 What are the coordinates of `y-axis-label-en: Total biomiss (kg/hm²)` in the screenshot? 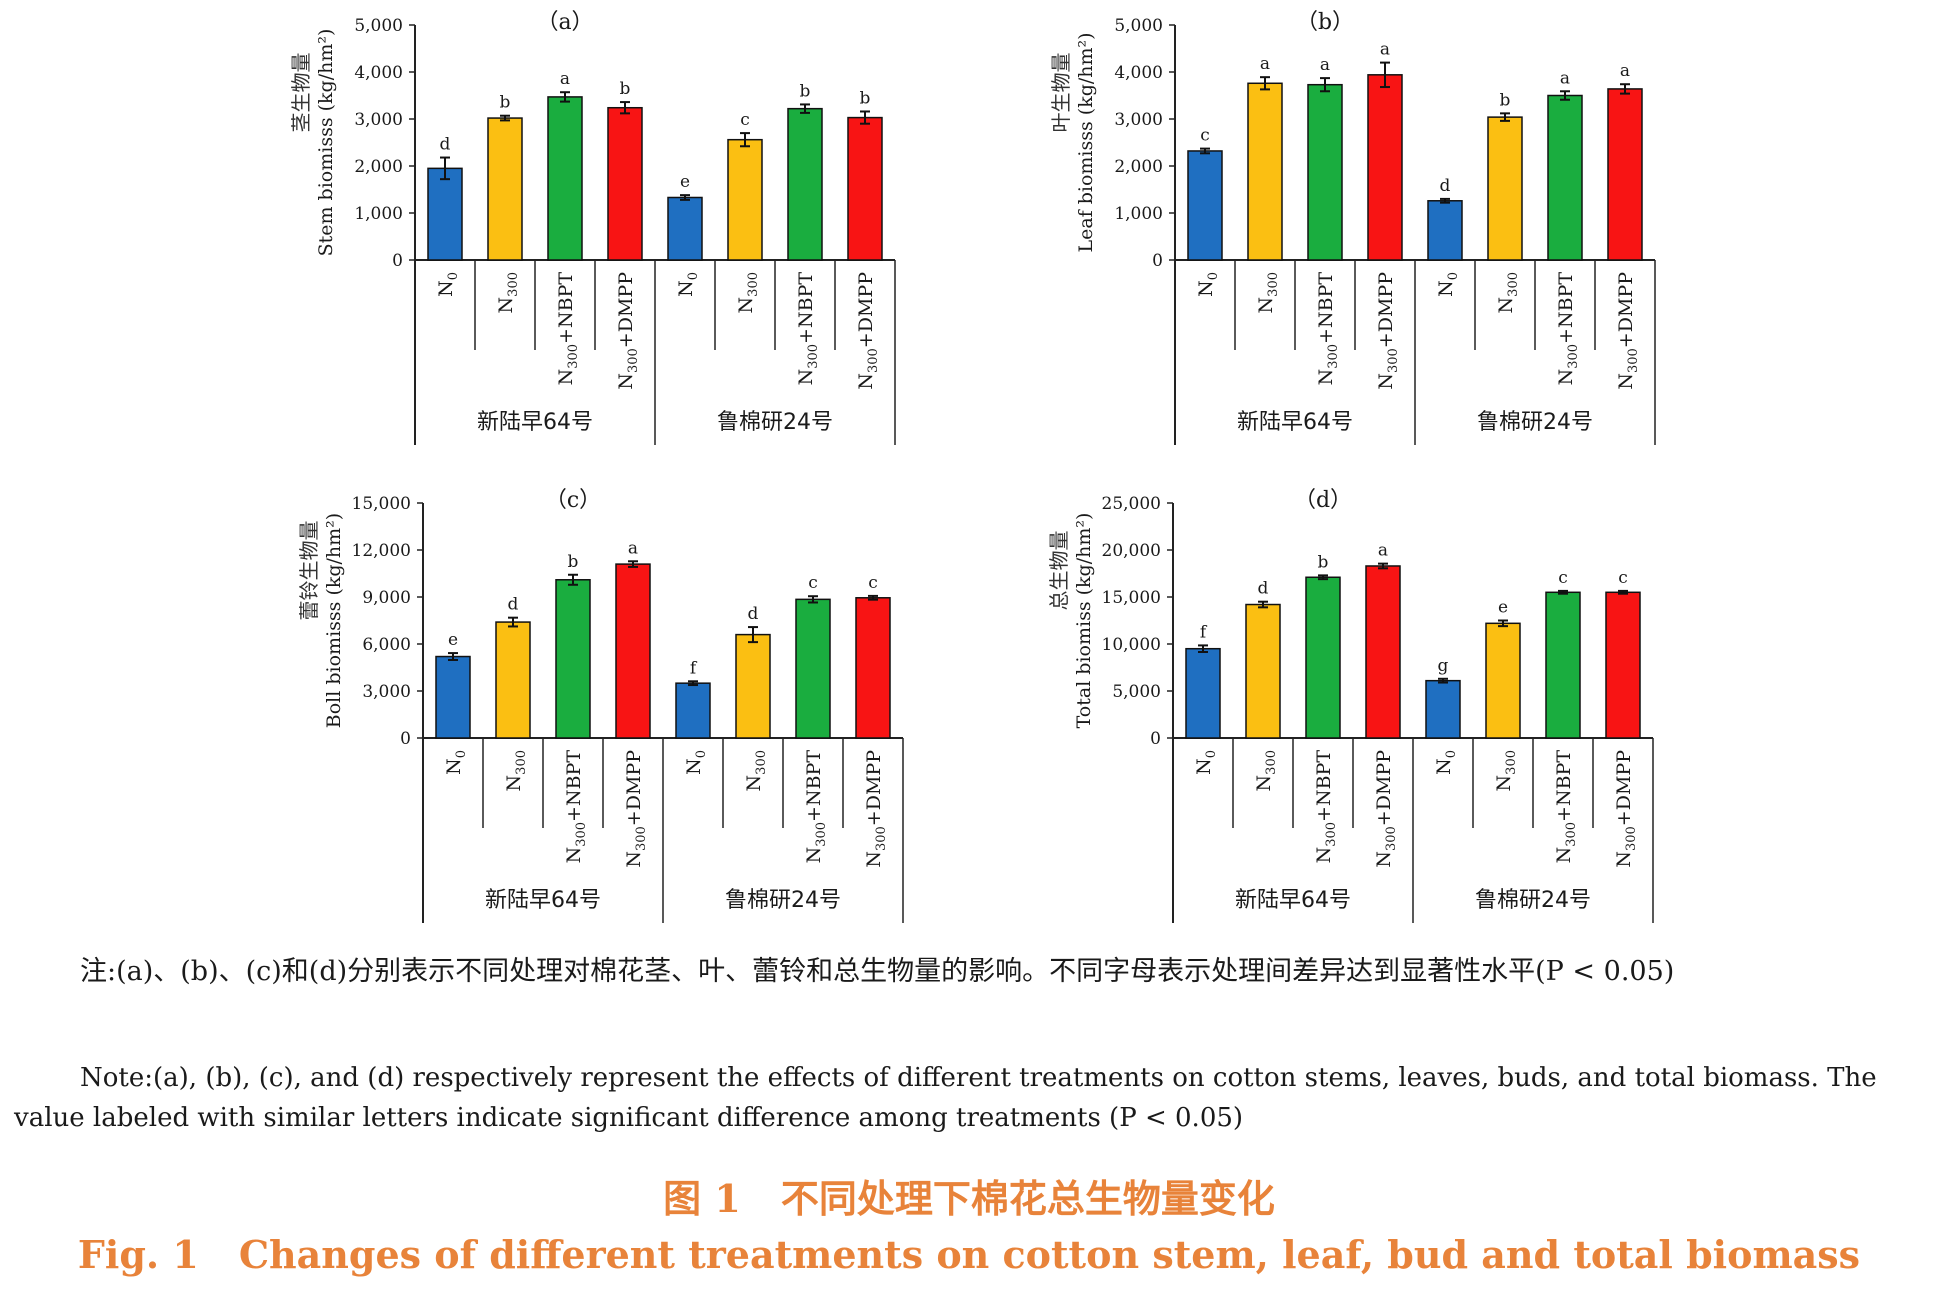 It's located at (1084, 621).